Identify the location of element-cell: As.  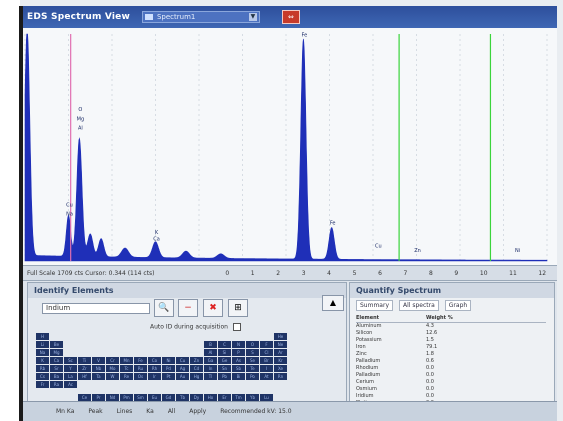
(238, 360).